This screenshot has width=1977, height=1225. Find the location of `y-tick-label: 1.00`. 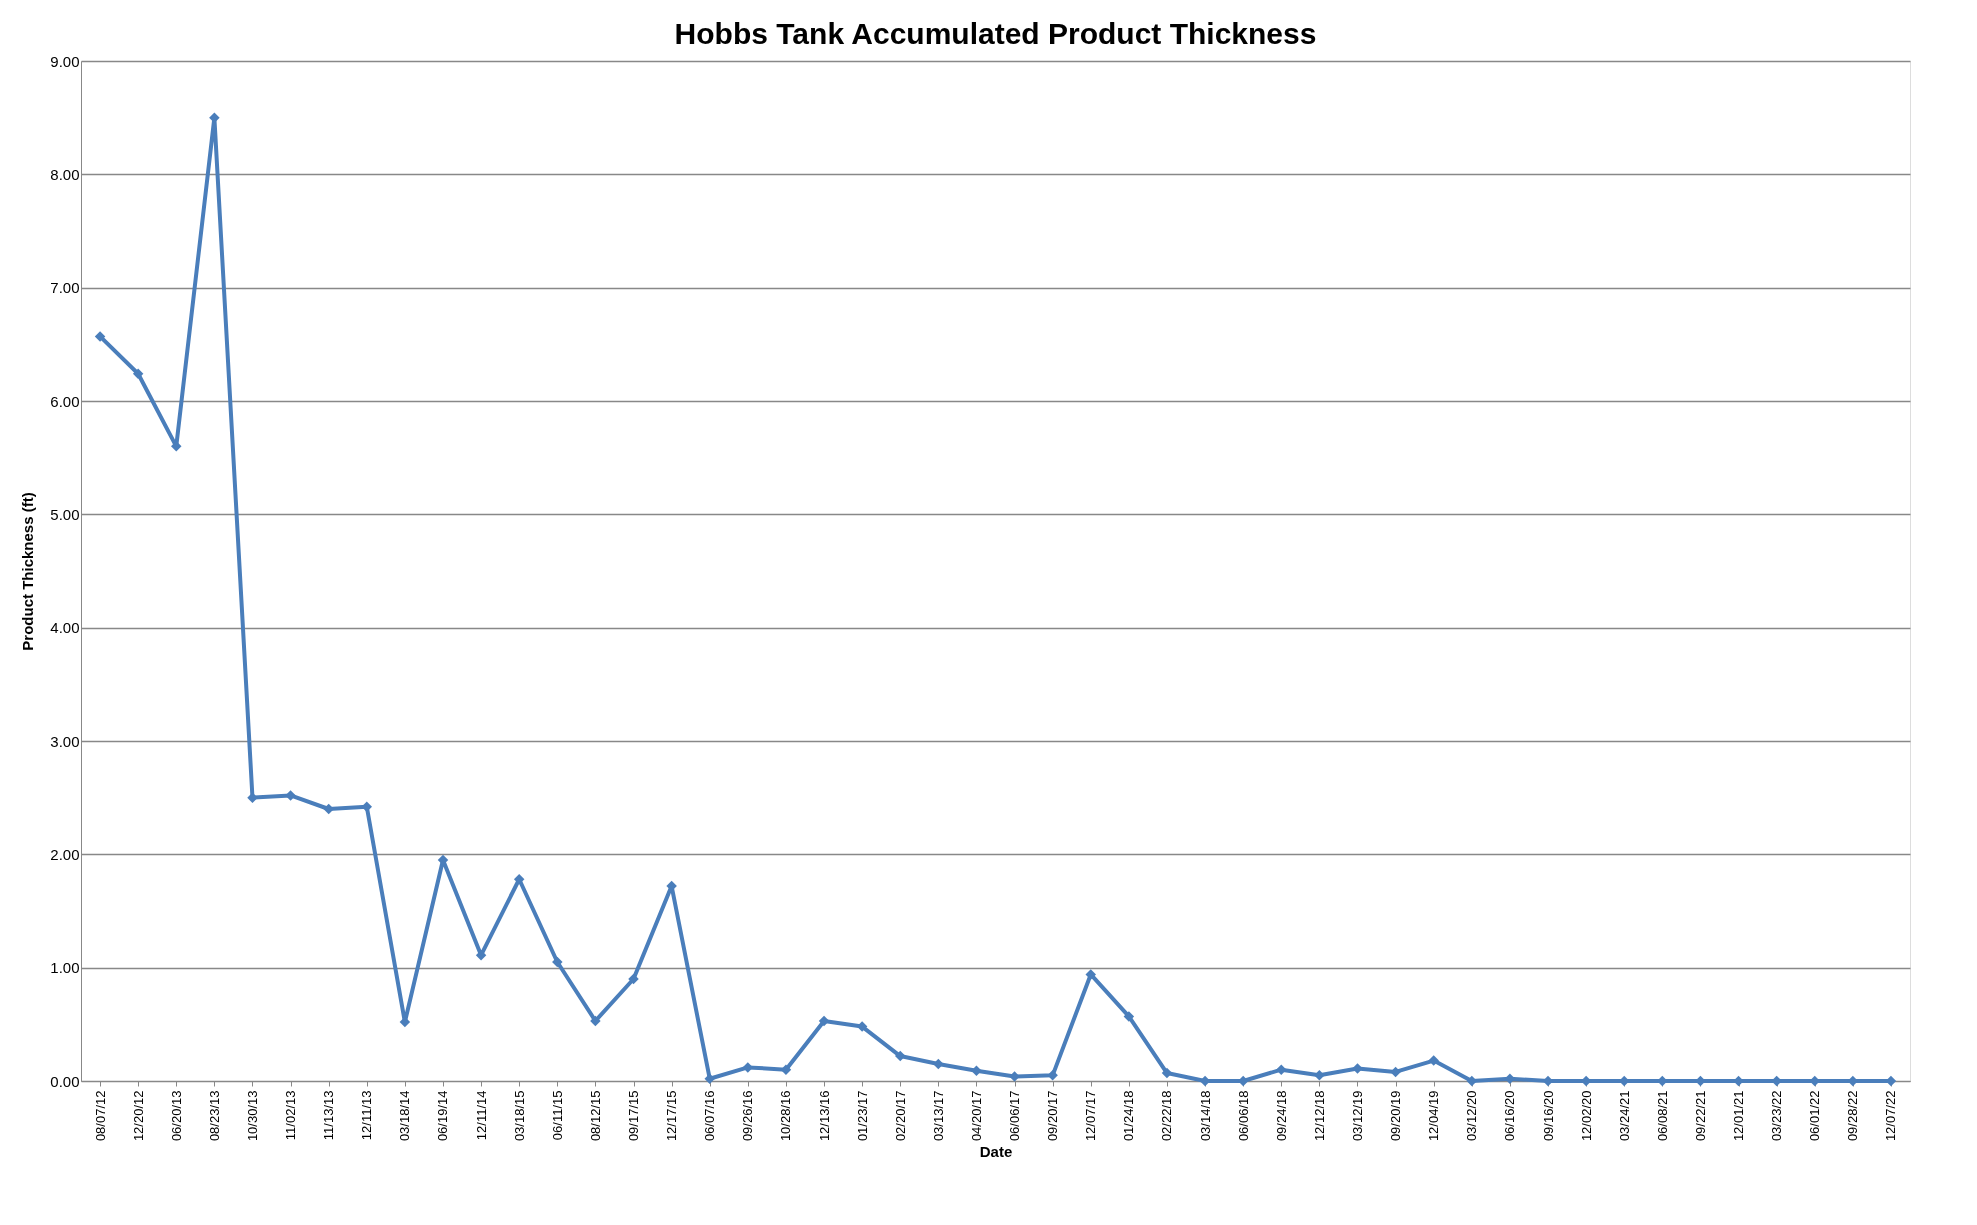

y-tick-label: 1.00 is located at coordinates (65, 968).